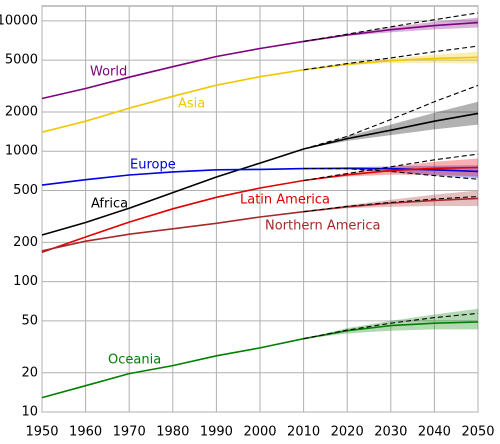  I want to click on x-tick-label: 1960, so click(85, 432).